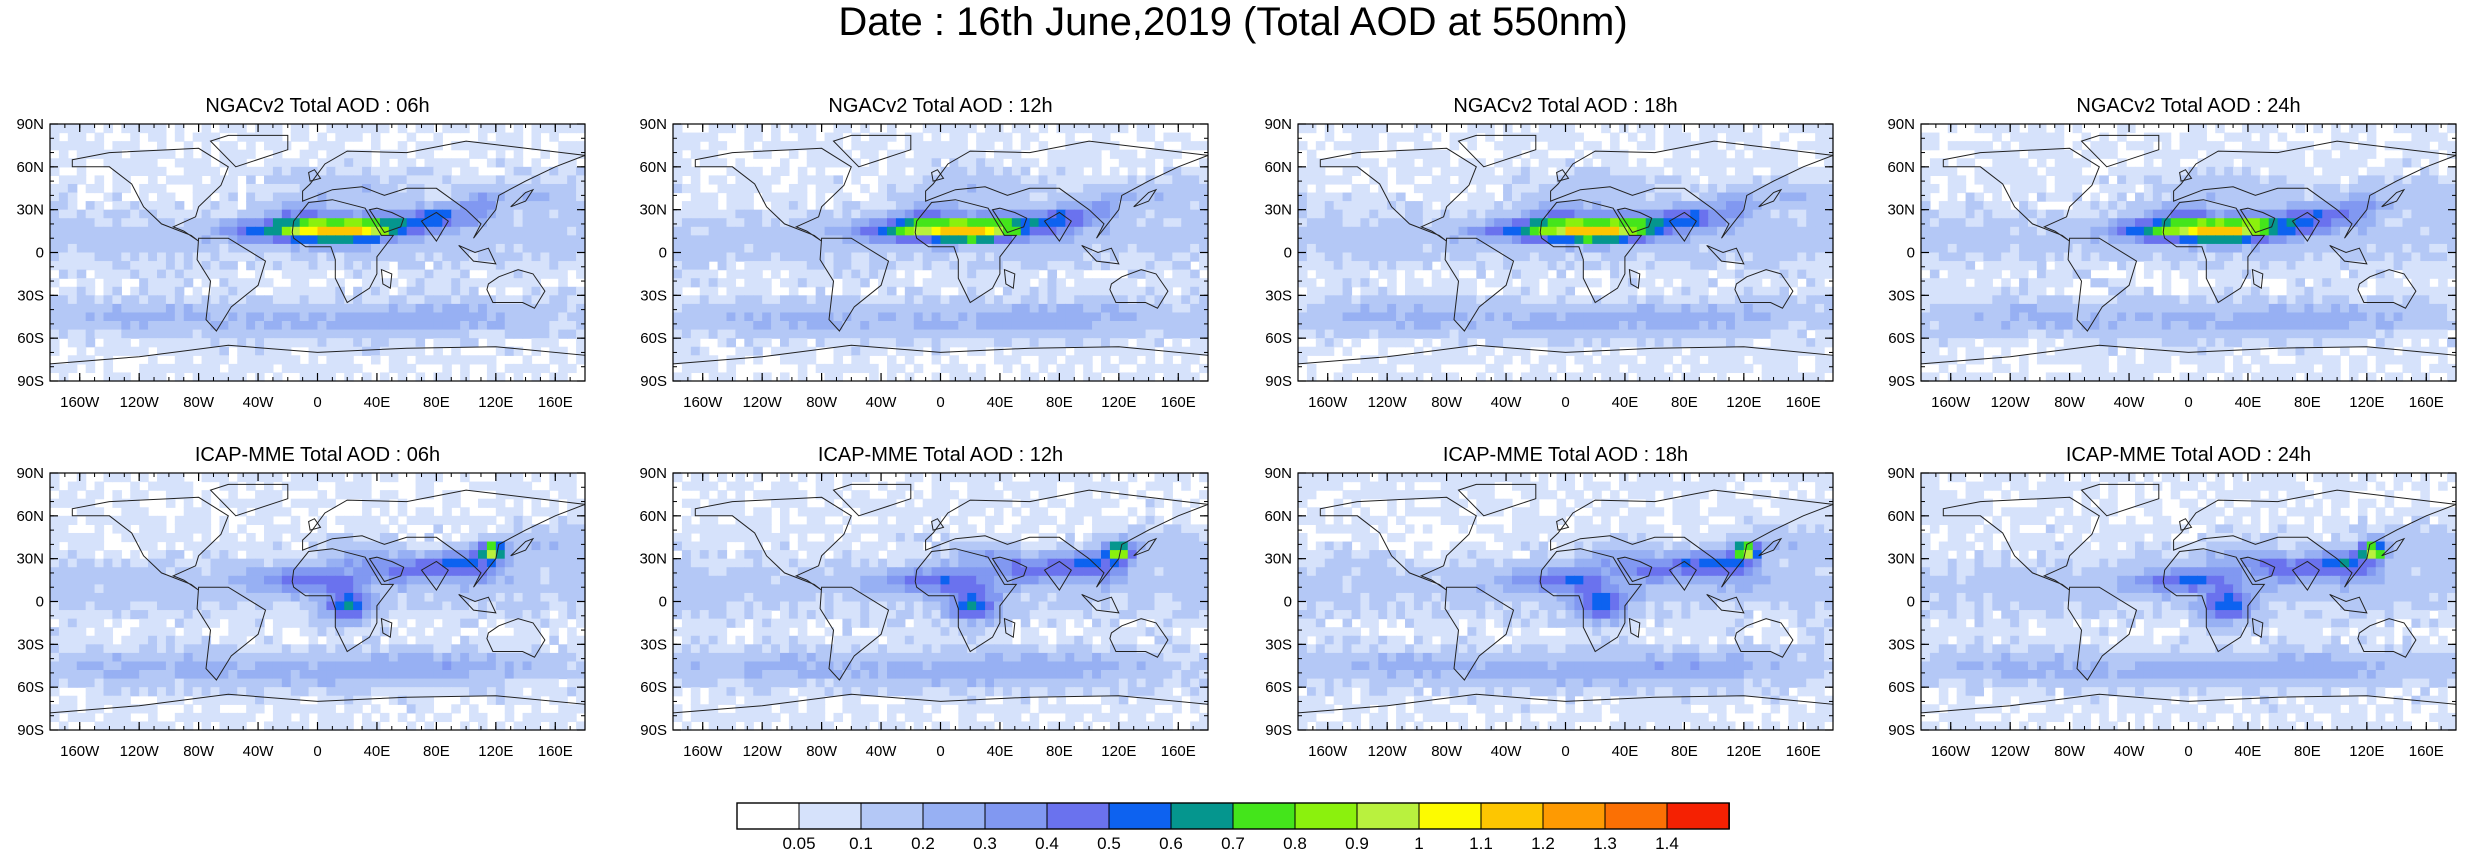 Image resolution: width=2466 pixels, height=853 pixels. I want to click on coastline, so click(1682, 226).